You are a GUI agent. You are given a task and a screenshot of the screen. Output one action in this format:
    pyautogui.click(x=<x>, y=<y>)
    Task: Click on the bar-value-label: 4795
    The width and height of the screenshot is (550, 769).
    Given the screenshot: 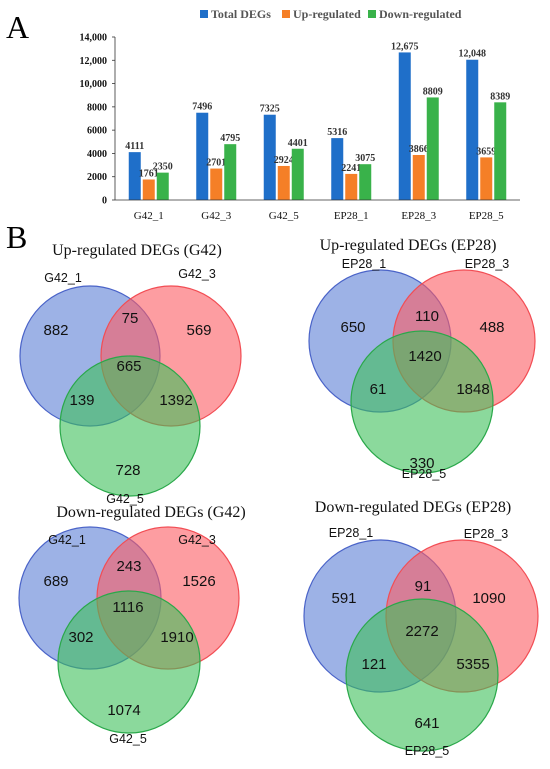 What is the action you would take?
    pyautogui.click(x=230, y=138)
    